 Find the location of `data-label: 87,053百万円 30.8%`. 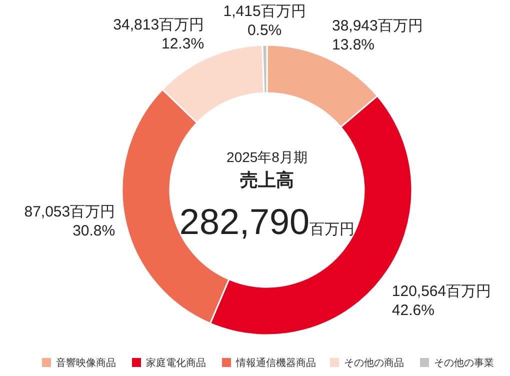

data-label: 87,053百万円 30.8% is located at coordinates (70, 221).